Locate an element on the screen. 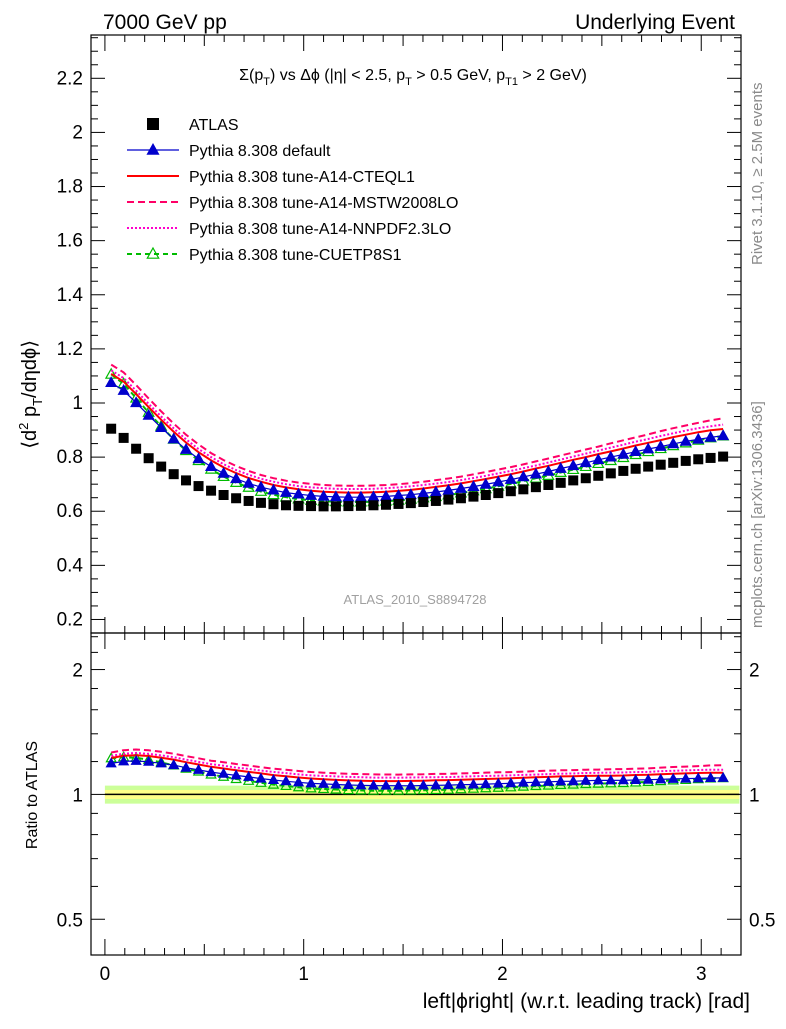 The image size is (786, 1029). series-default is located at coordinates (417, 439).